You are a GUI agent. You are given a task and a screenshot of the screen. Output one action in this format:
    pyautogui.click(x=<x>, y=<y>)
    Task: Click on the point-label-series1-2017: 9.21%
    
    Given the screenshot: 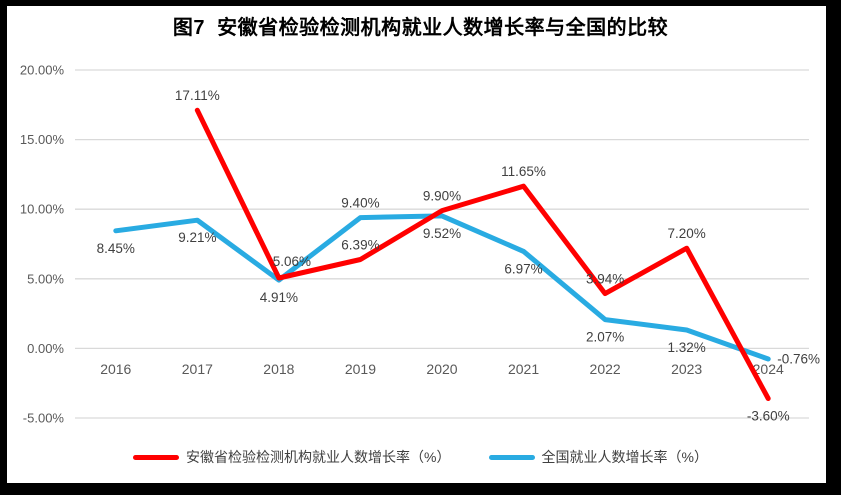 What is the action you would take?
    pyautogui.click(x=197, y=237)
    